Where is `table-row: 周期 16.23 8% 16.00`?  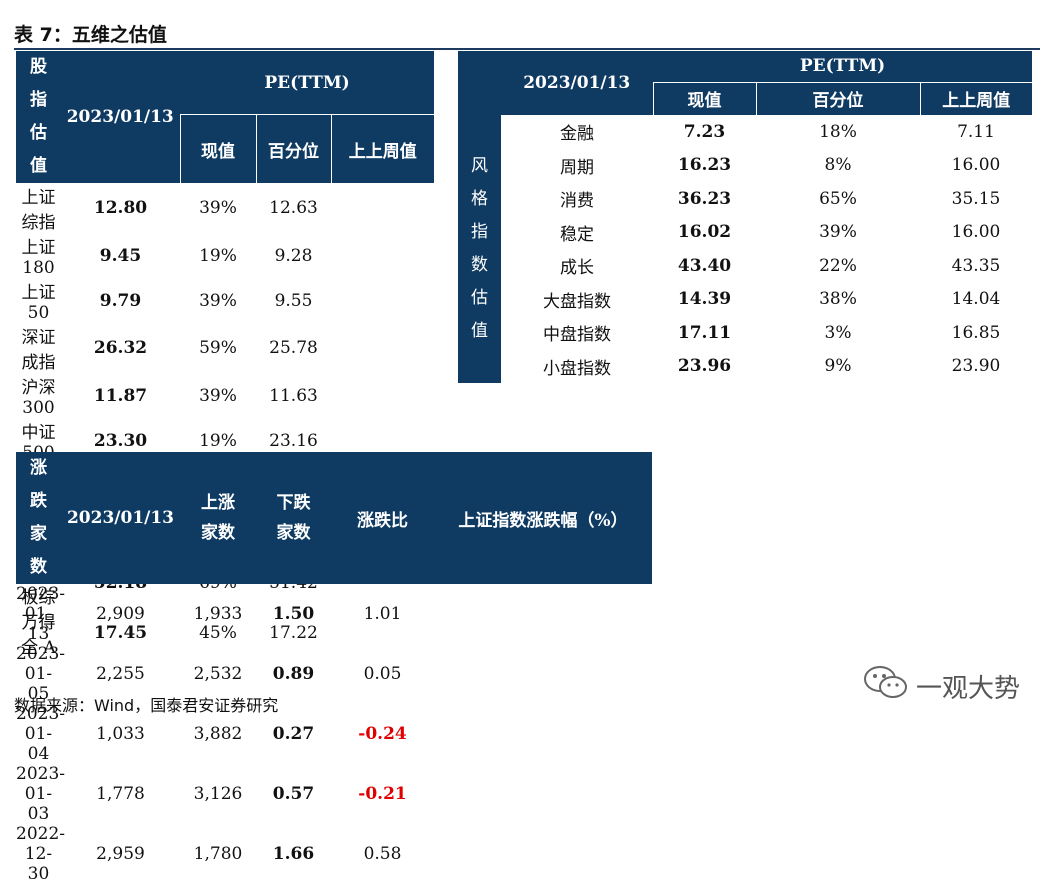
table-row: 周期 16.23 8% 16.00 is located at coordinates (745, 166).